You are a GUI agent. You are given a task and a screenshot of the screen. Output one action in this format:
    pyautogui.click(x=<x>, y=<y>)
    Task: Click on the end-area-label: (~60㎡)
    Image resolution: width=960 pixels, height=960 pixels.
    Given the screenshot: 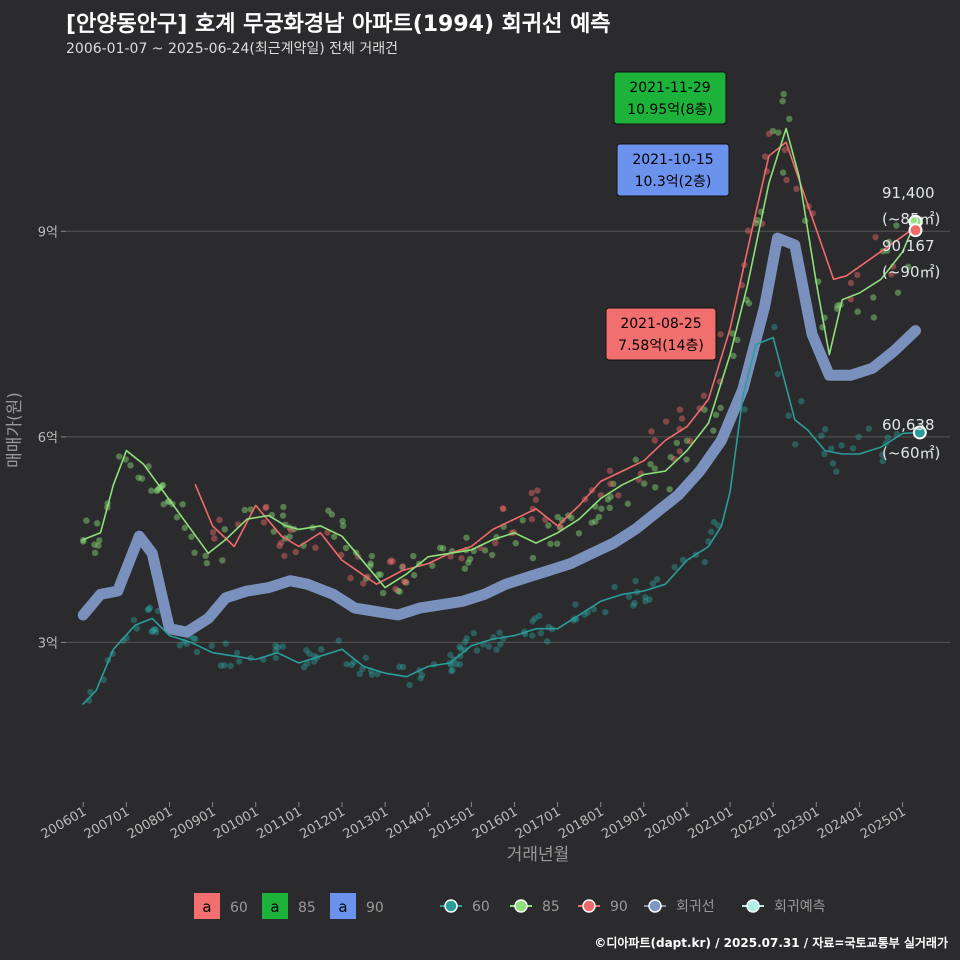 What is the action you would take?
    pyautogui.click(x=911, y=453)
    